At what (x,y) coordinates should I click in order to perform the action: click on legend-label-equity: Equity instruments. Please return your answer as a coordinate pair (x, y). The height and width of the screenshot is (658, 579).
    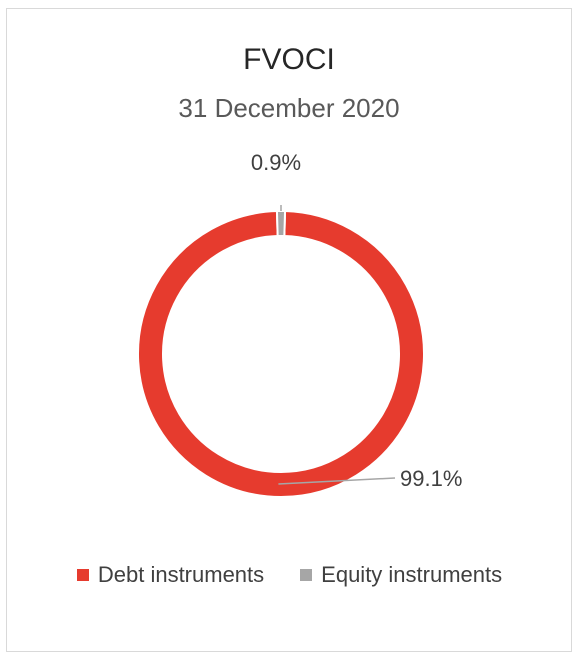
    Looking at the image, I should click on (412, 574).